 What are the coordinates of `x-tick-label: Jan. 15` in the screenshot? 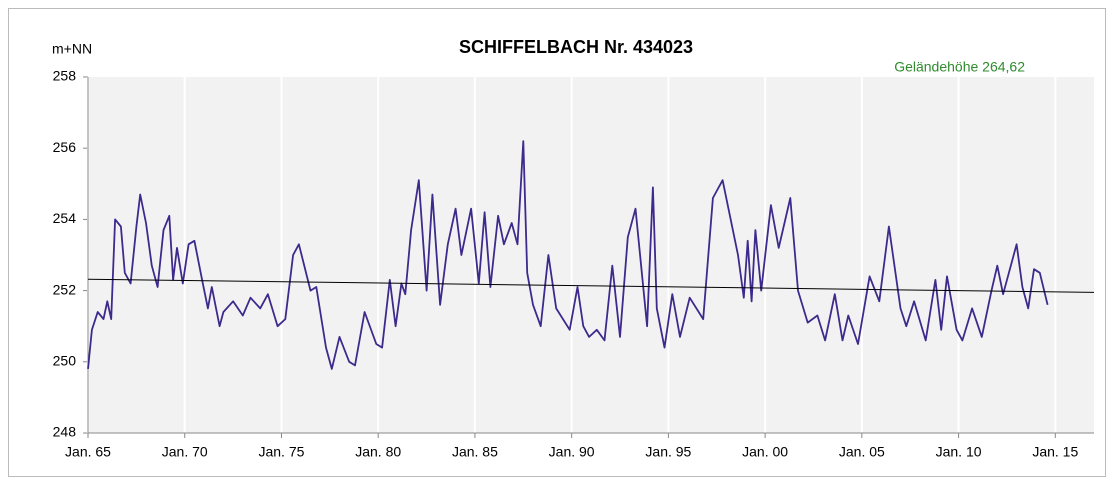 It's located at (1055, 452).